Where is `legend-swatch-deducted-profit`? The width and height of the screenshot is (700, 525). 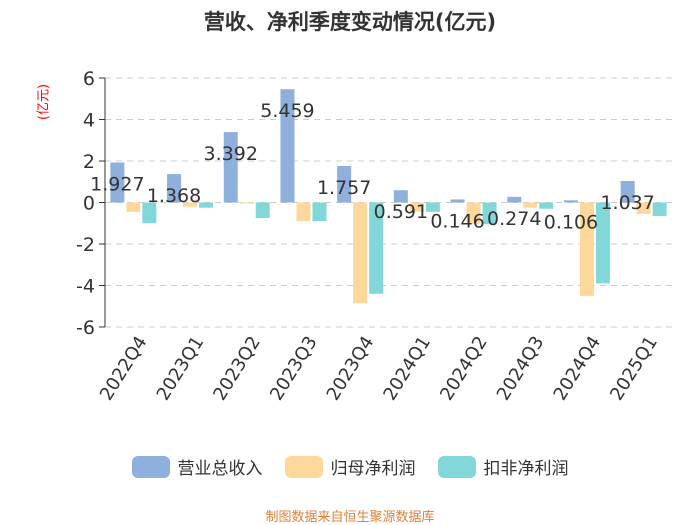
legend-swatch-deducted-profit is located at coordinates (456, 466).